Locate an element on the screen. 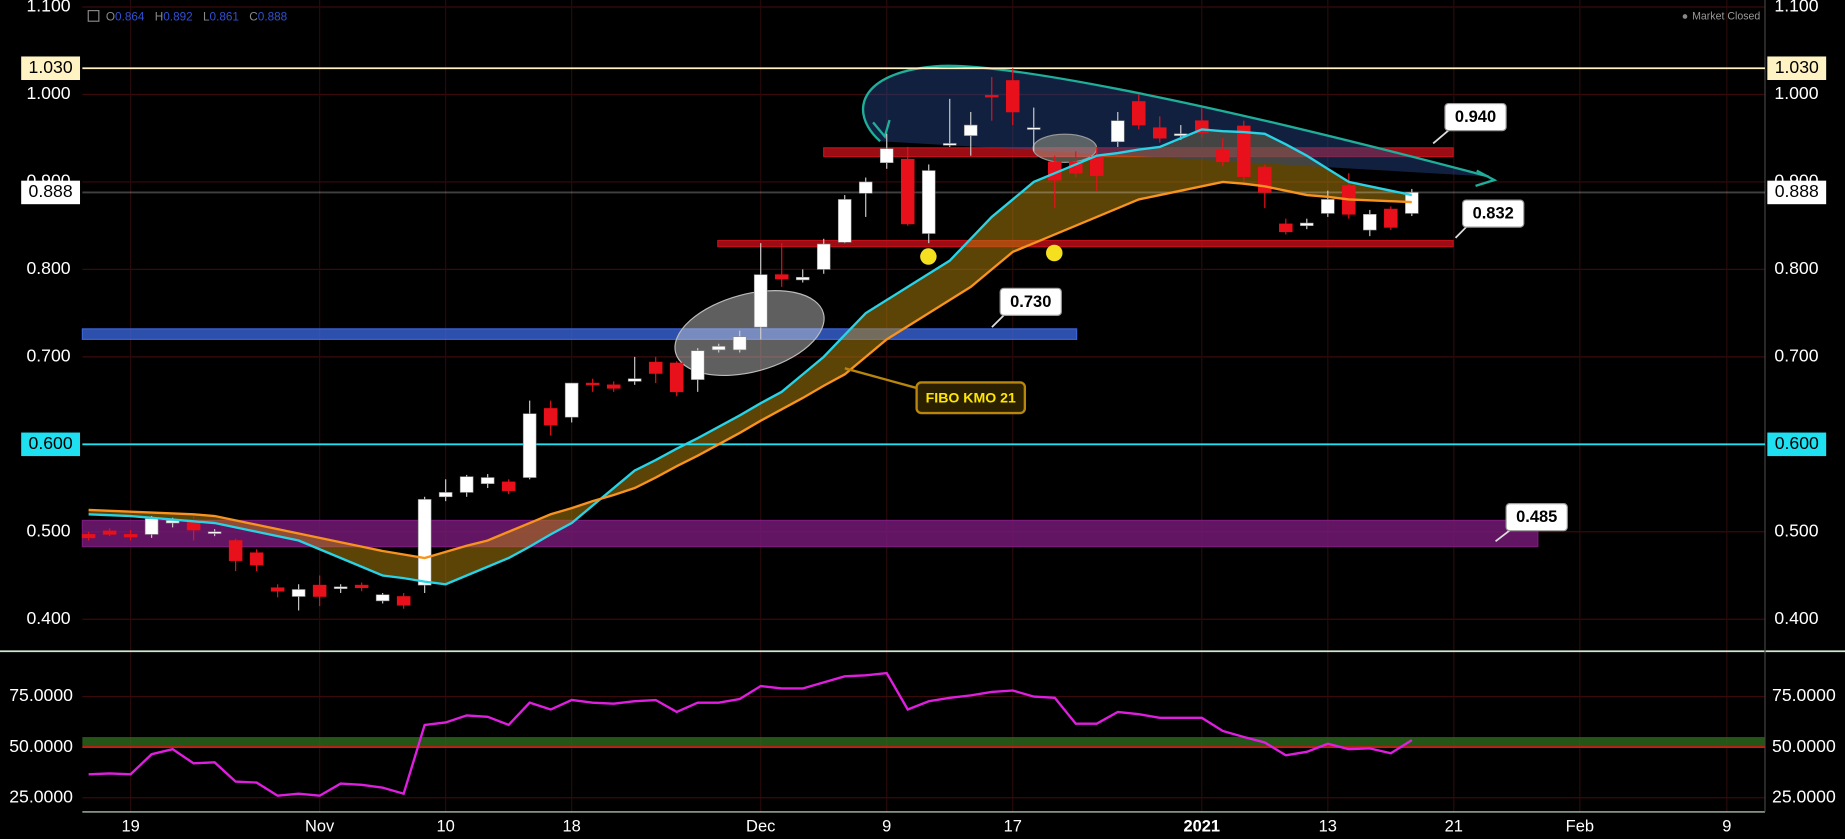 The width and height of the screenshot is (1845, 839). x-tick-label: 2021 is located at coordinates (1201, 827).